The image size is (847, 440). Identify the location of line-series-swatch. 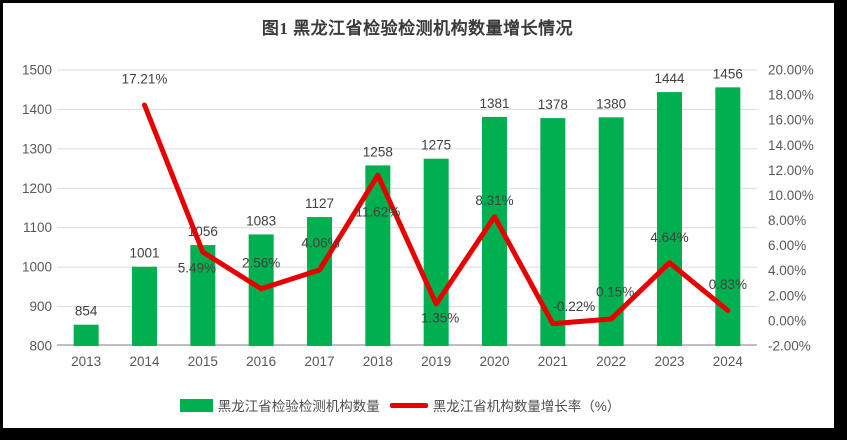
(408, 405).